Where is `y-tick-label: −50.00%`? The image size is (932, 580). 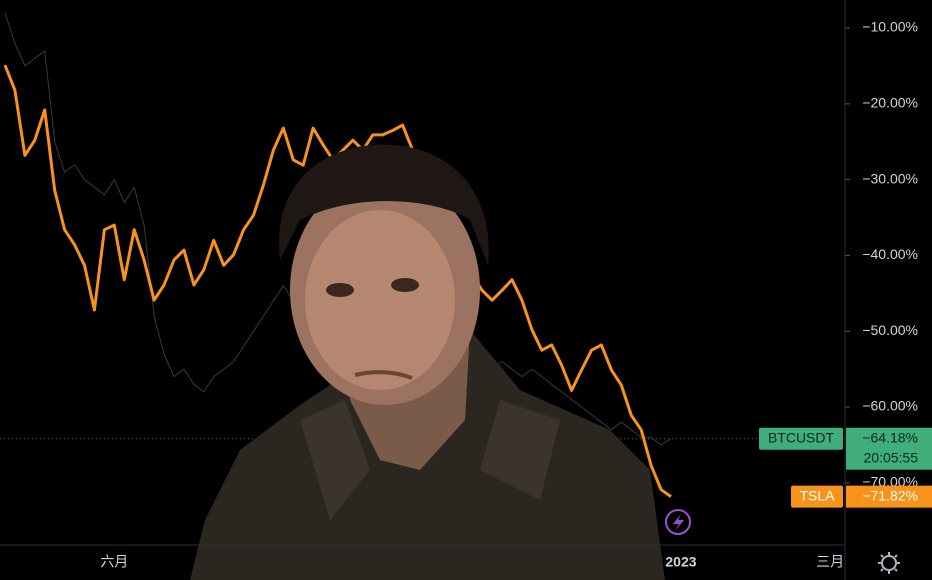 y-tick-label: −50.00% is located at coordinates (890, 330).